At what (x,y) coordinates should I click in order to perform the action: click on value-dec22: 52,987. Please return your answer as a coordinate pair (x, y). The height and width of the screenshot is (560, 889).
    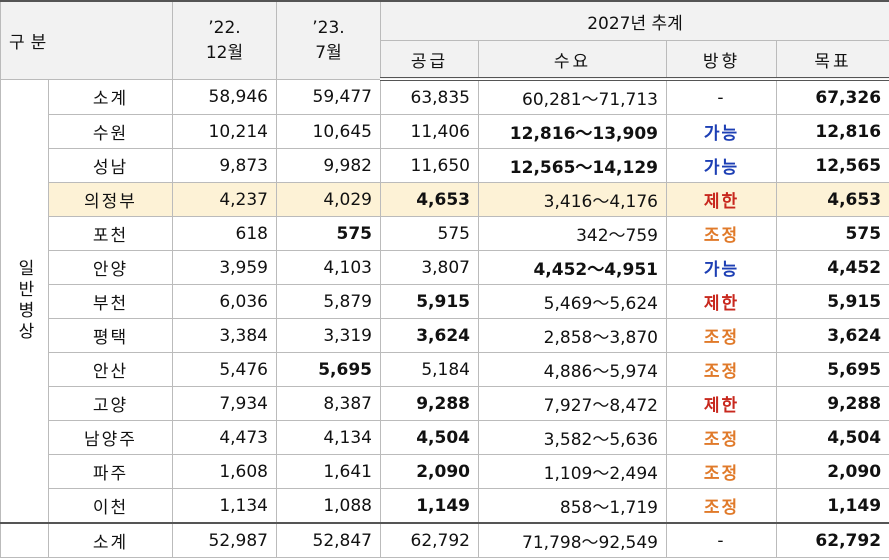
    Looking at the image, I should click on (224, 540).